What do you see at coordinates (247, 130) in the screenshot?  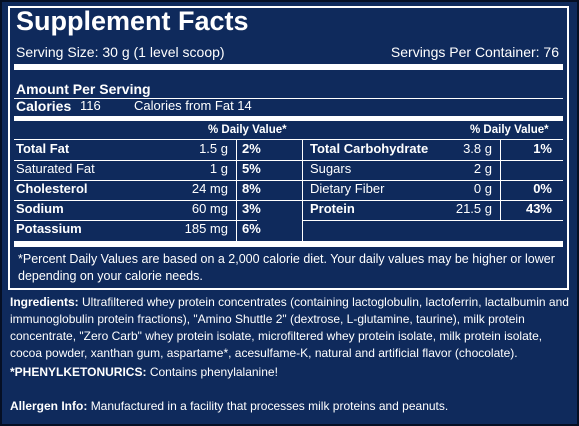 I see `dv-header-left: % Daily Value*` at bounding box center [247, 130].